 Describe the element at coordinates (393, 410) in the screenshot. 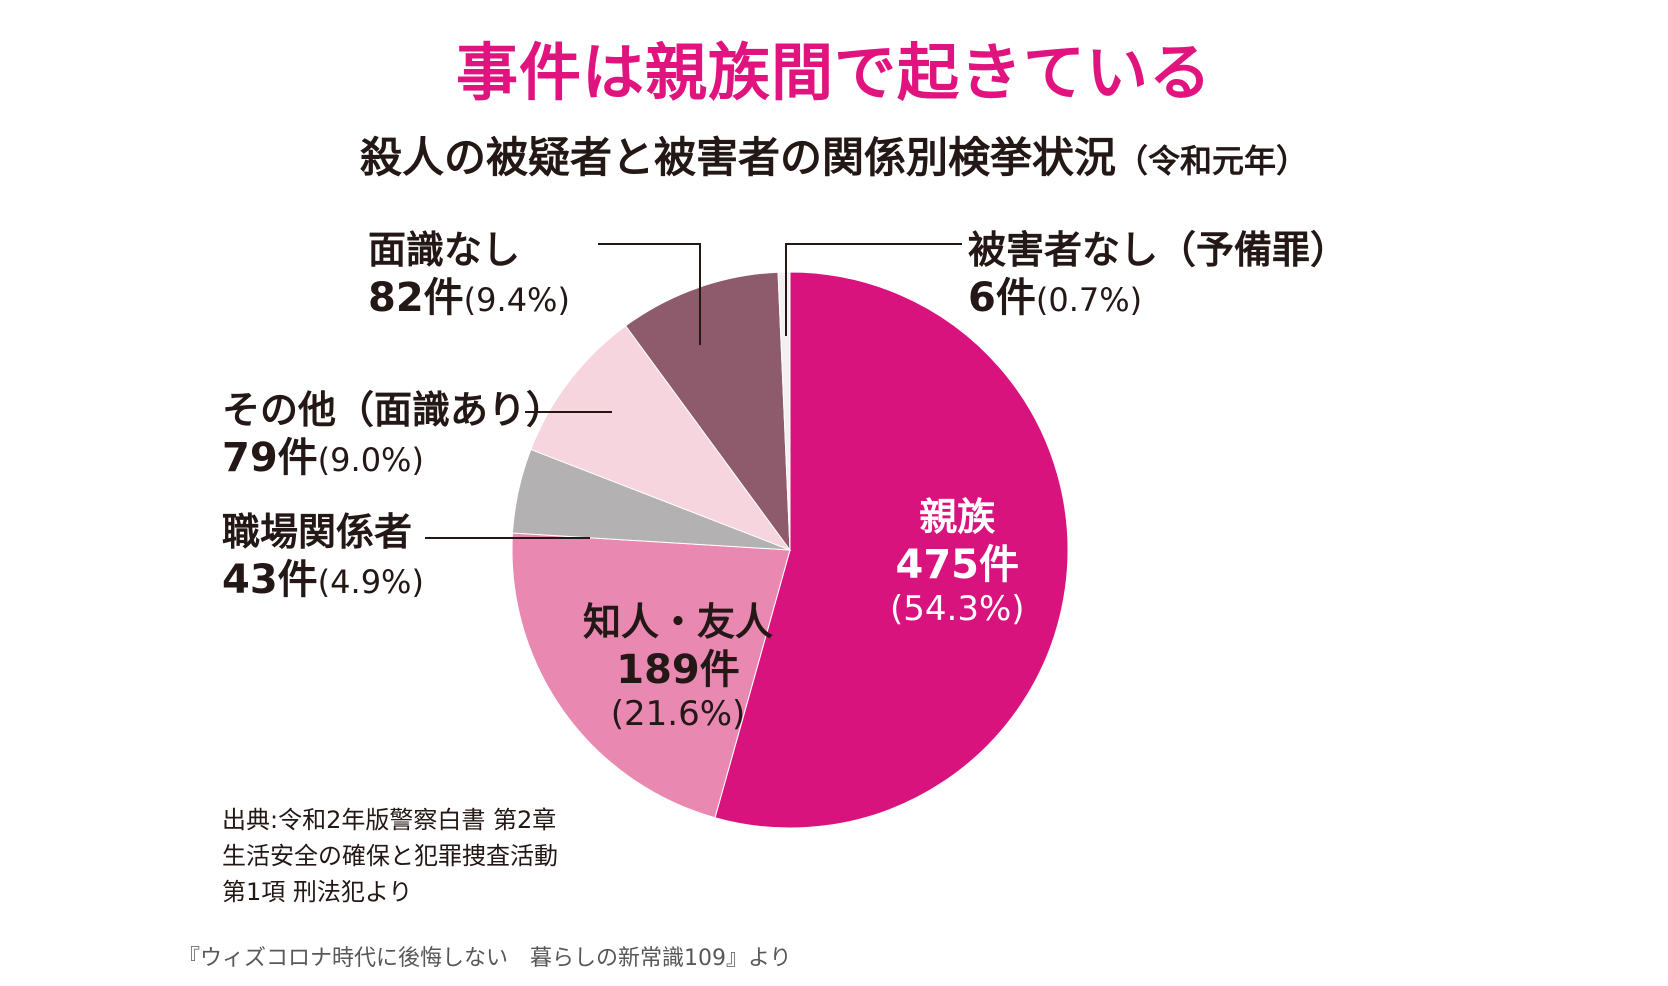

I see `slice-label-name: その他（面識あり）` at that location.